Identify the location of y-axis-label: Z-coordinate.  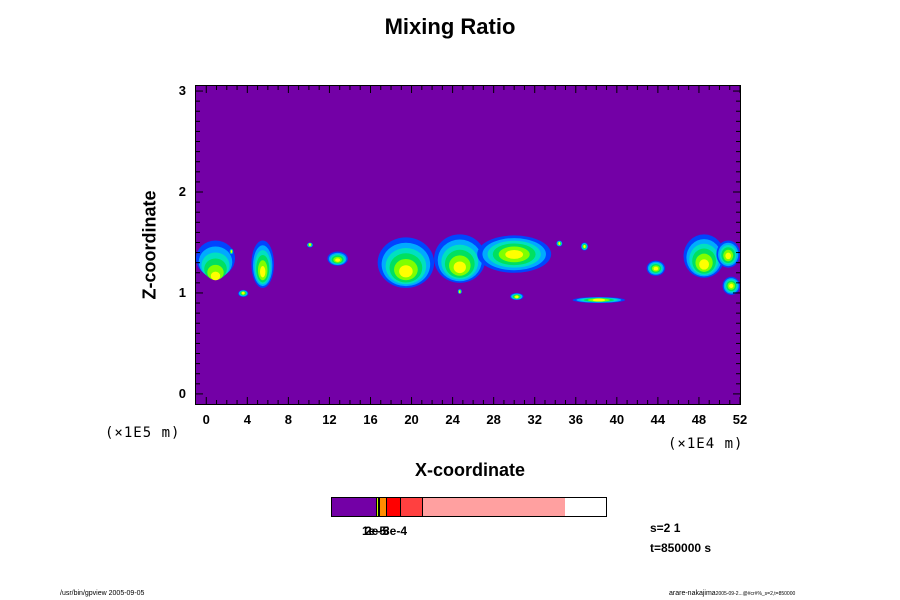
(149, 245).